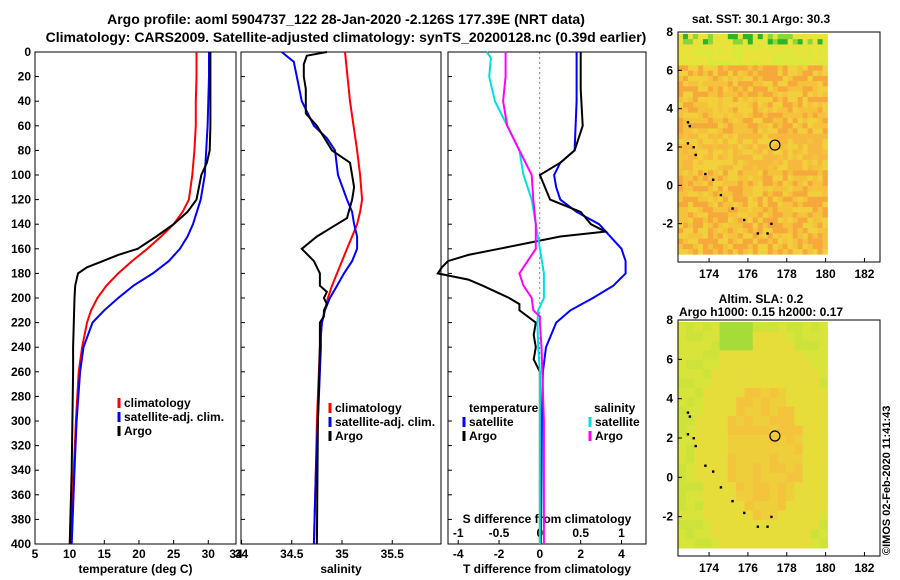 This screenshot has height=580, width=900. What do you see at coordinates (25, 126) in the screenshot?
I see `depth-tick-label: 60` at bounding box center [25, 126].